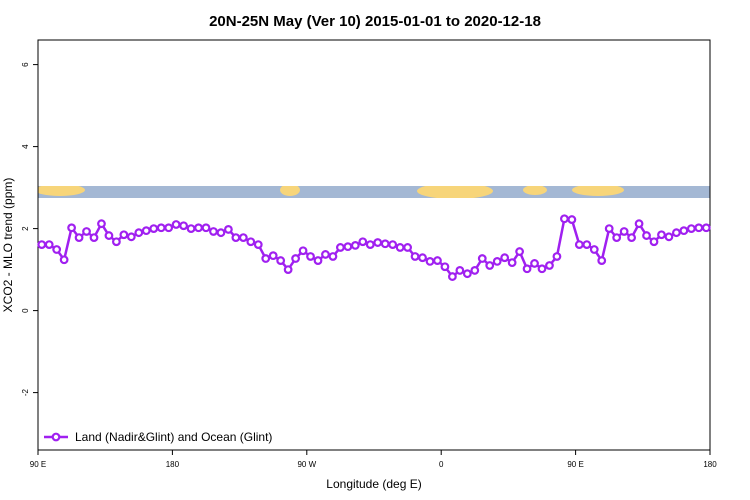 The height and width of the screenshot is (500, 750). I want to click on map-strip, so click(374, 192).